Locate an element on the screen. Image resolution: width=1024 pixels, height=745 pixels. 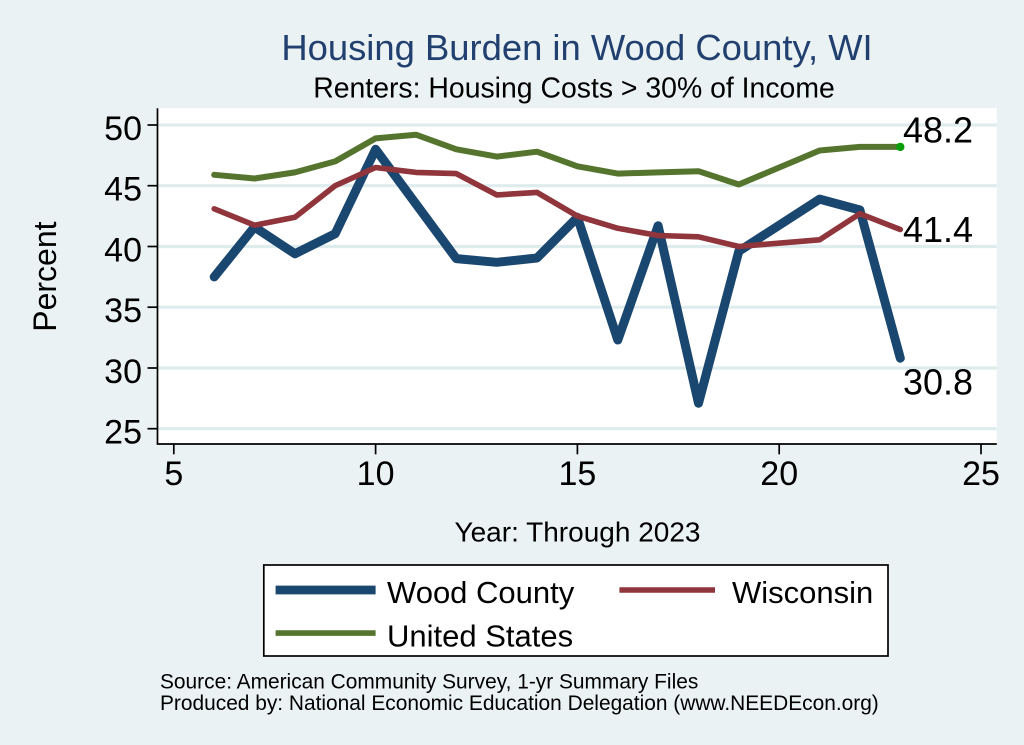
svg-text: 41.4 is located at coordinates (938, 229).